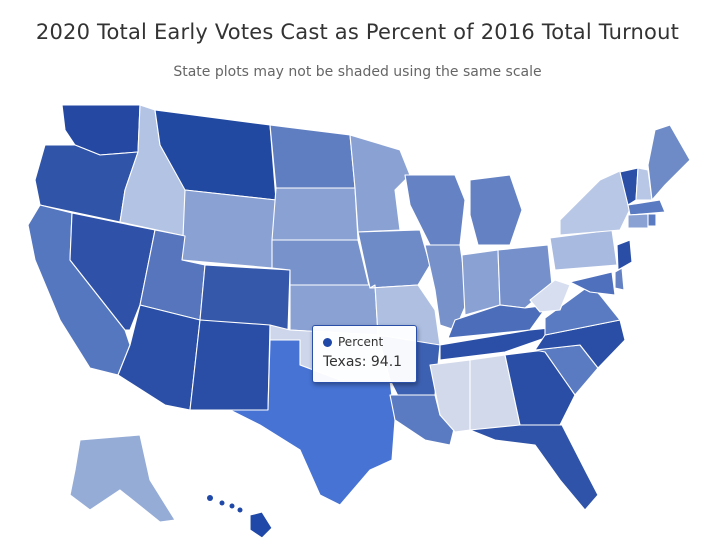  Describe the element at coordinates (619, 279) in the screenshot. I see `state-delaware` at that location.